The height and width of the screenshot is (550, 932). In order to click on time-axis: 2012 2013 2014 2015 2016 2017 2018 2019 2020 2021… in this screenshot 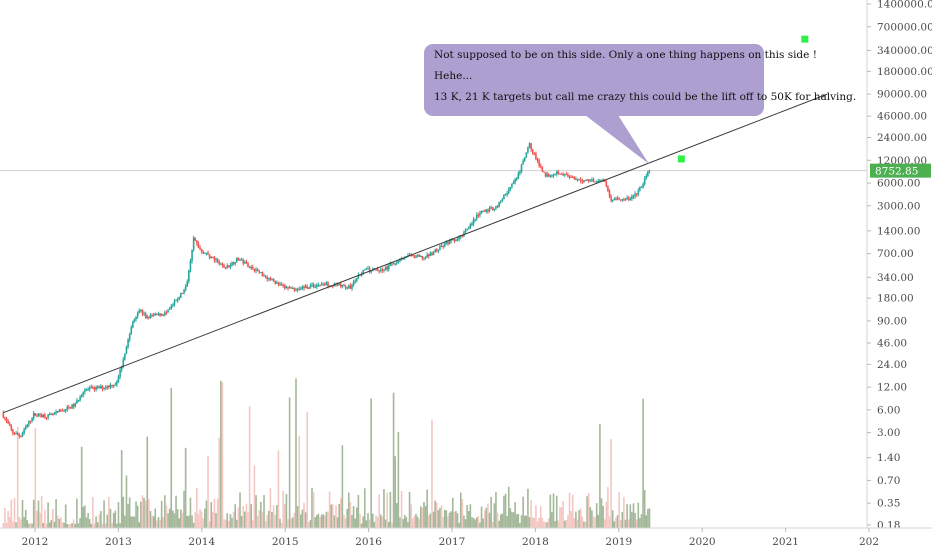, I will do `click(466, 537)`.